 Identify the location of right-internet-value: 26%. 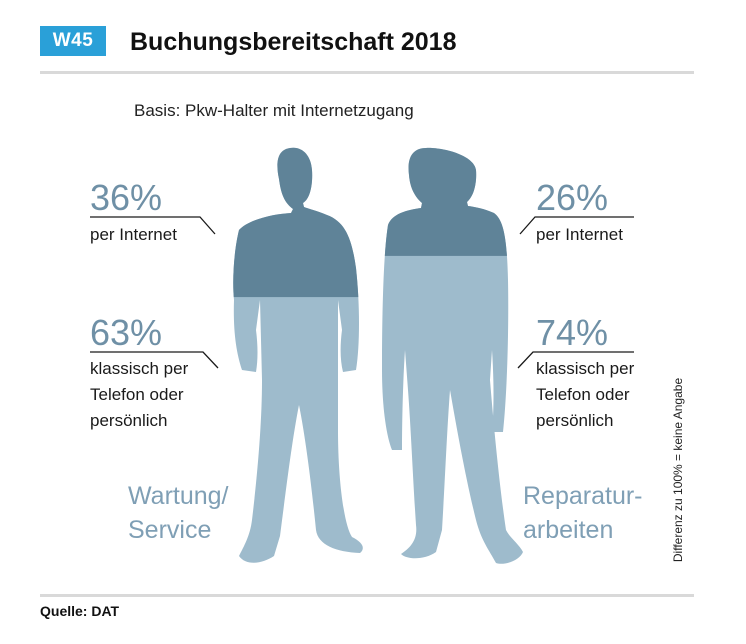
(572, 197).